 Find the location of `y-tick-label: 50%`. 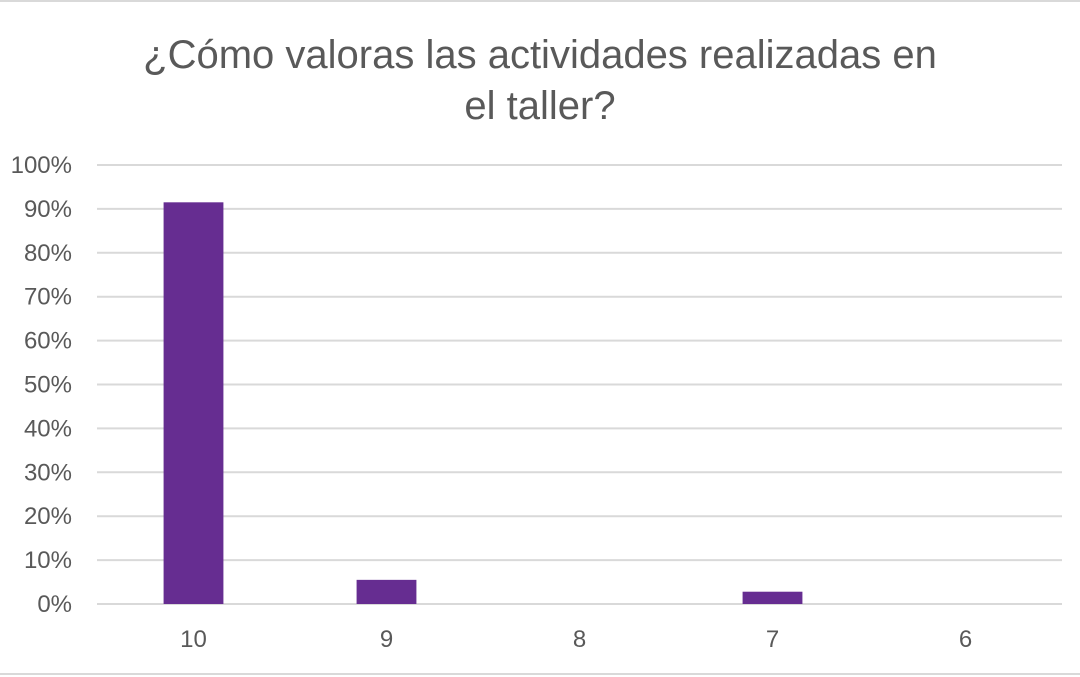

y-tick-label: 50% is located at coordinates (48, 385).